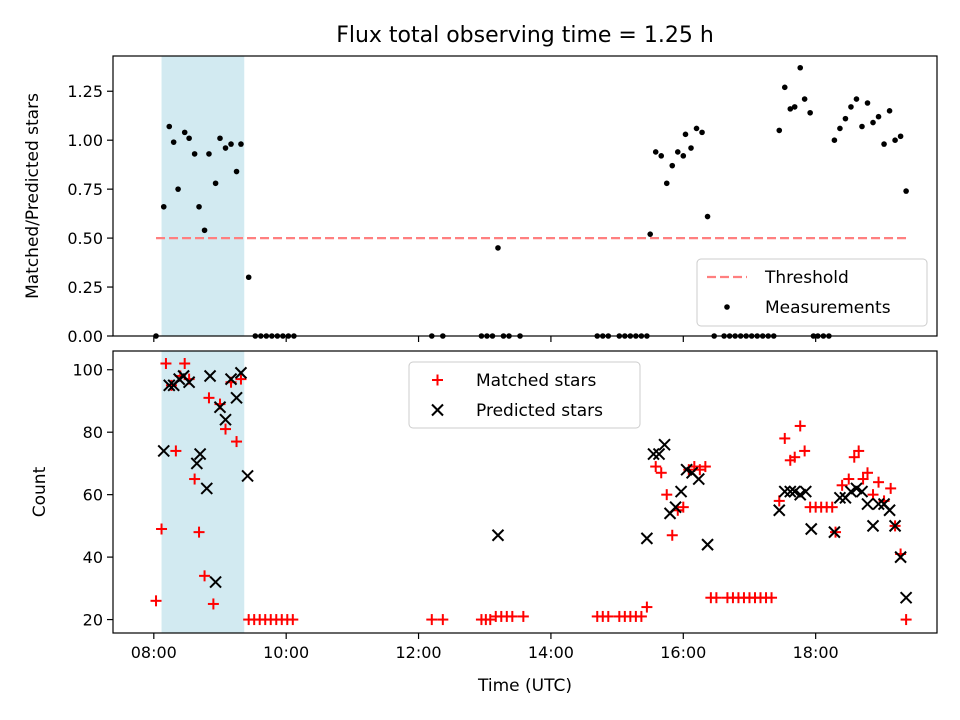 This screenshot has height=720, width=960. Describe the element at coordinates (524, 395) in the screenshot. I see `legend: Matched stars Predicted stars` at that location.